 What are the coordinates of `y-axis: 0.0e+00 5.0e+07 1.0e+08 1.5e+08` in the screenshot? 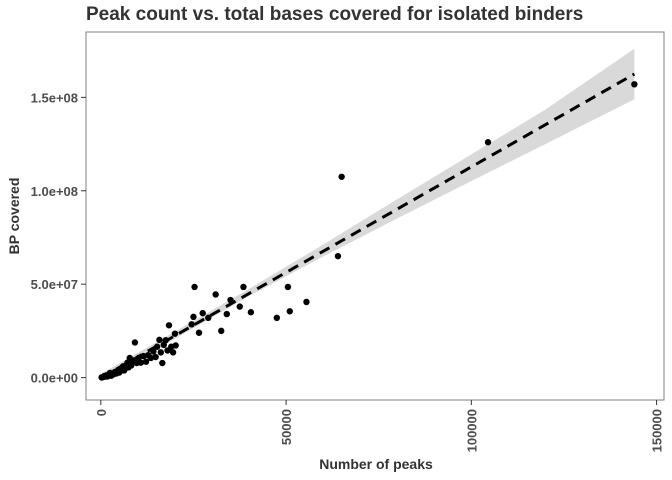 It's located at (58, 238).